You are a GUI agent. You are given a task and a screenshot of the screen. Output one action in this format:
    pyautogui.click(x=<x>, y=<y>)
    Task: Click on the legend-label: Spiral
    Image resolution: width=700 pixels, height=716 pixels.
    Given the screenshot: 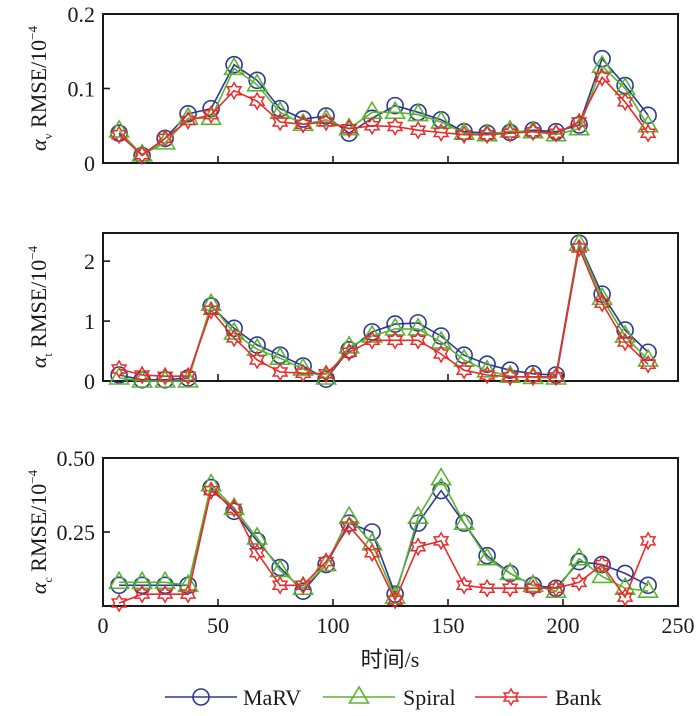 What is the action you would take?
    pyautogui.click(x=429, y=697)
    